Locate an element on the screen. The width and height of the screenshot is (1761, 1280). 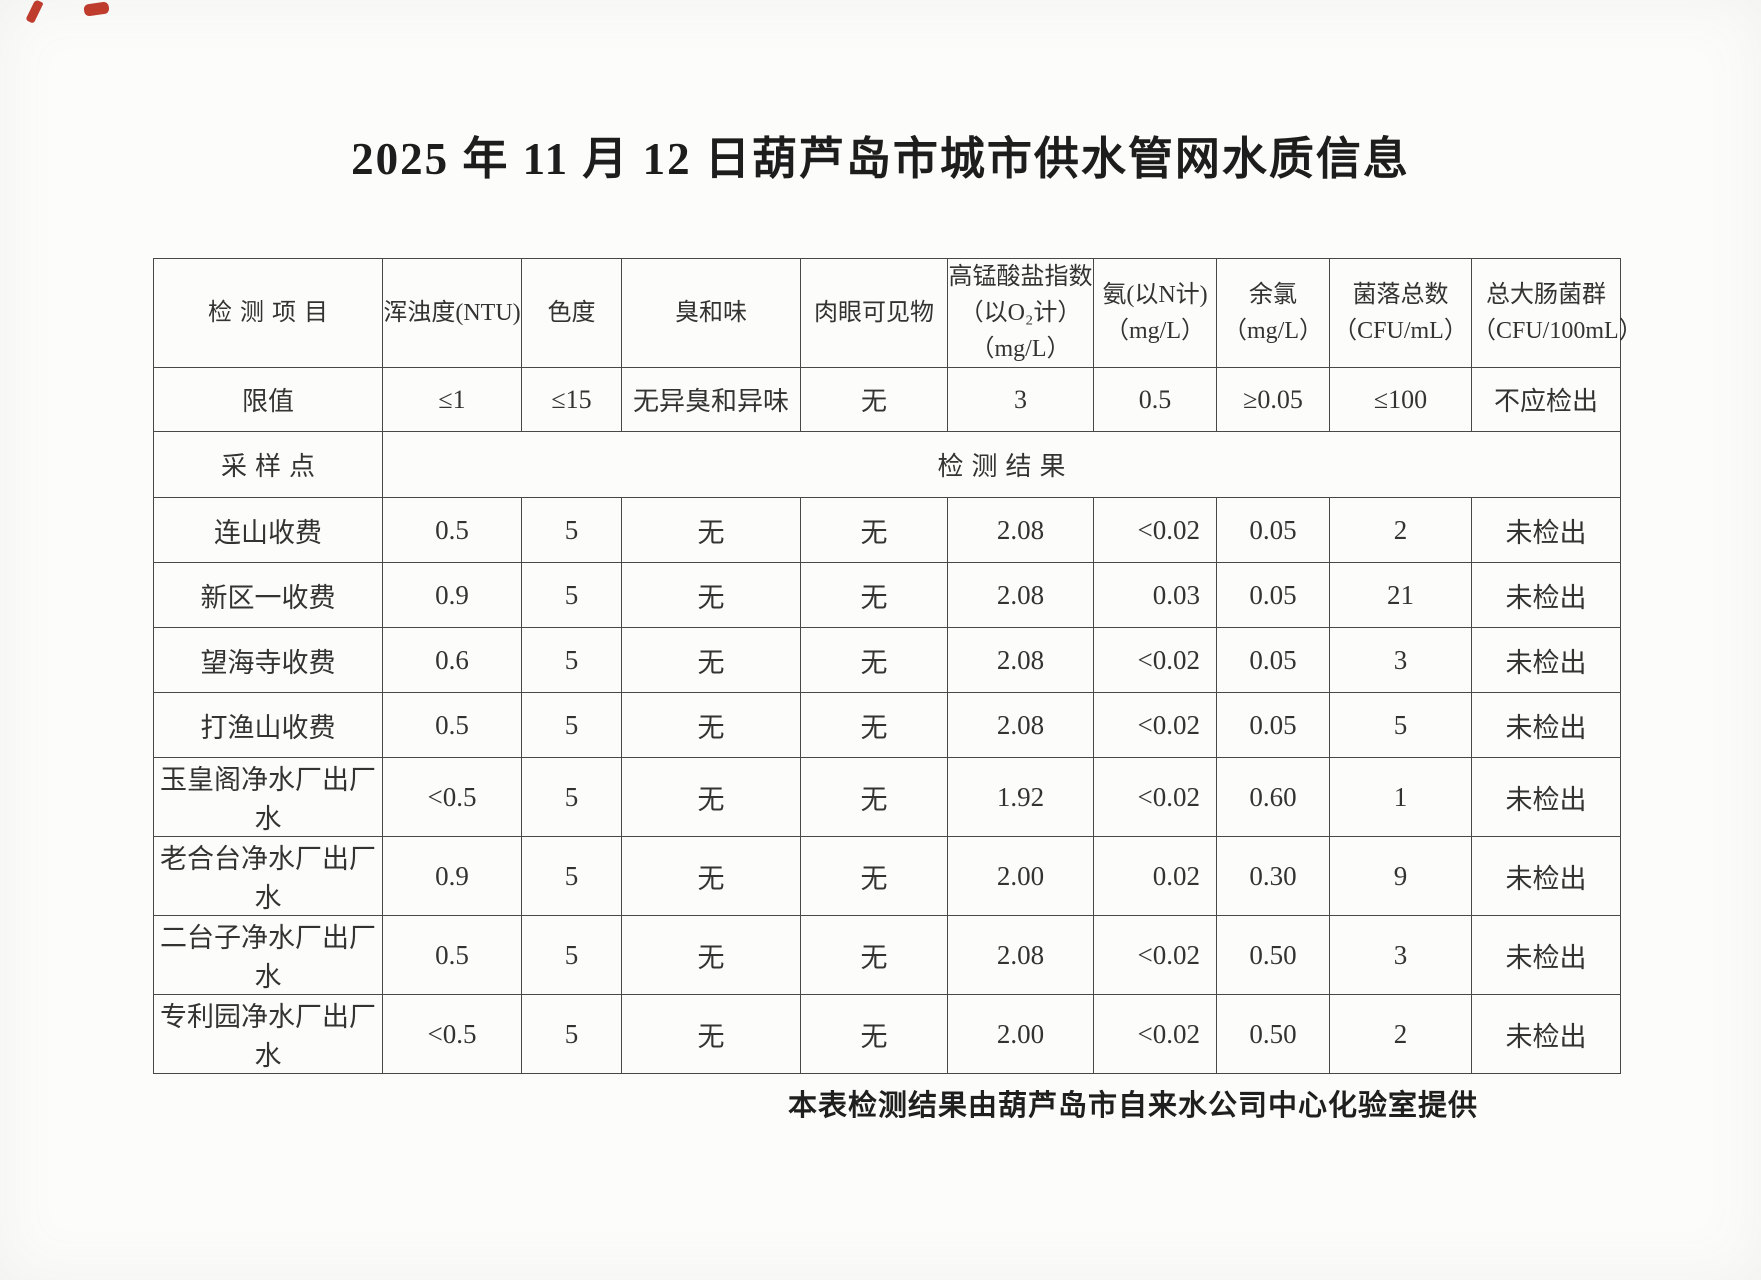
limit-cell: ≥0.05 is located at coordinates (1273, 399).